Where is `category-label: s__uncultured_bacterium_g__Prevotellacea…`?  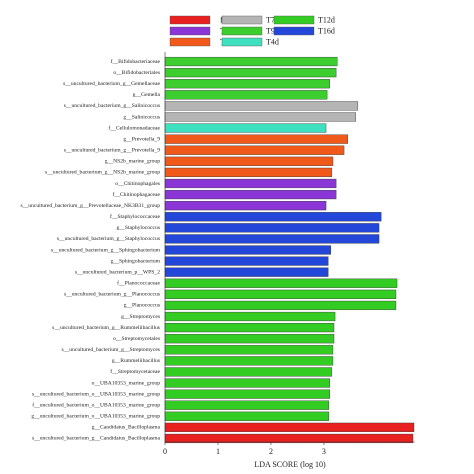
category-label: s__uncultured_bacterium_g__Prevotellacea… is located at coordinates (91, 206).